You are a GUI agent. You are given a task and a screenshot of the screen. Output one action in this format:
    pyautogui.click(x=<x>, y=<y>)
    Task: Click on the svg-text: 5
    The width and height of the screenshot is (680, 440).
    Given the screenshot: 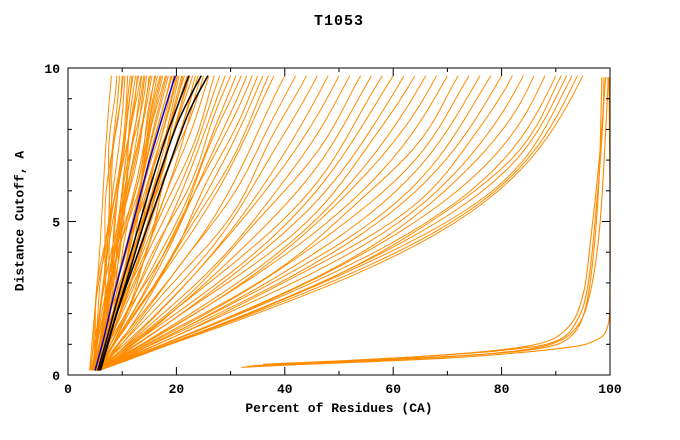 What is the action you would take?
    pyautogui.click(x=56, y=223)
    